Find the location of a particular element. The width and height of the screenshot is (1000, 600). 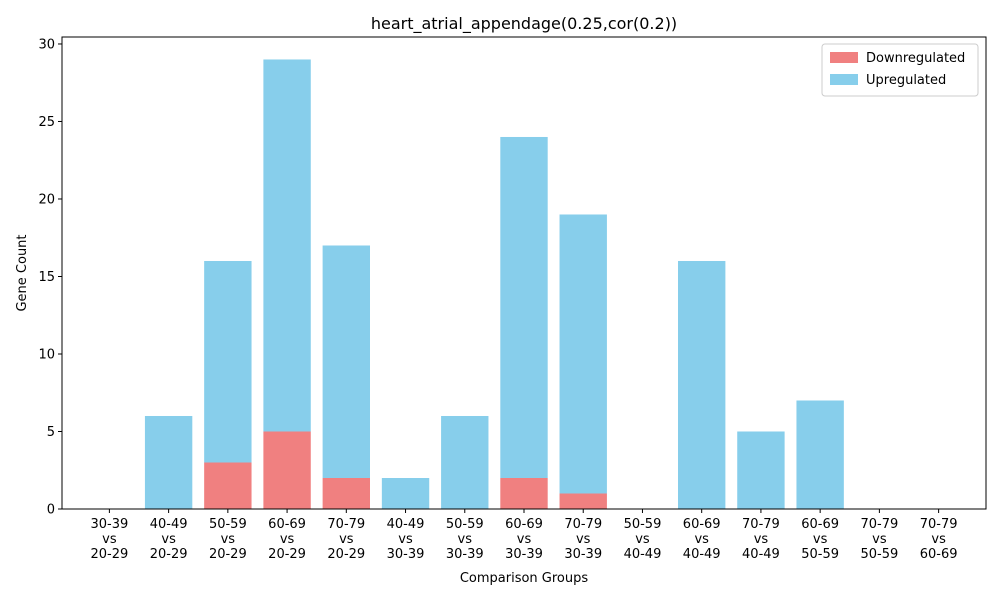

legend-swatch-downregulated is located at coordinates (844, 57).